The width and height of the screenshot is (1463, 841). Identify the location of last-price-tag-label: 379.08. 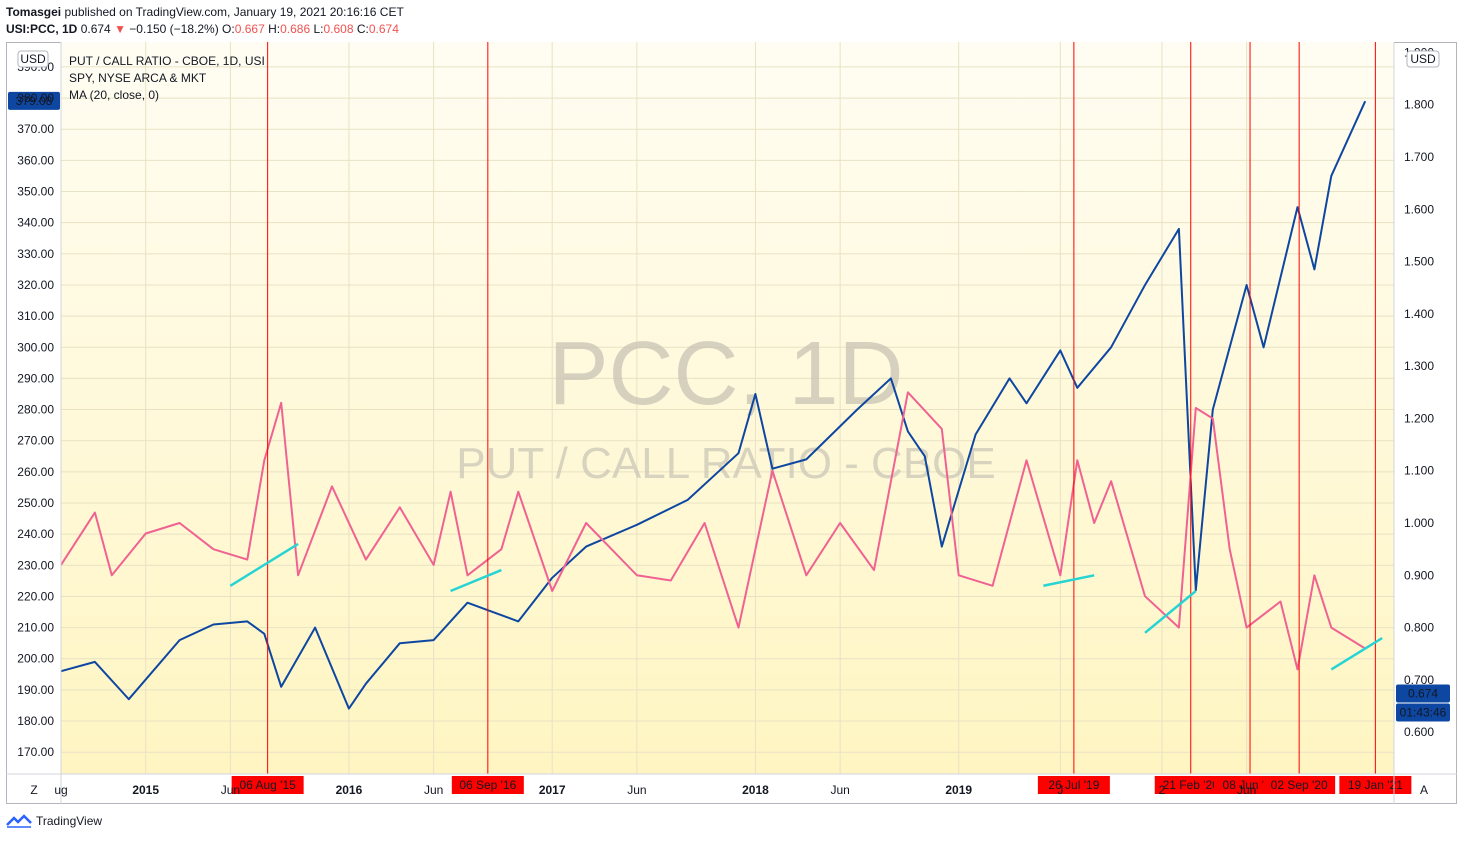
(34, 101).